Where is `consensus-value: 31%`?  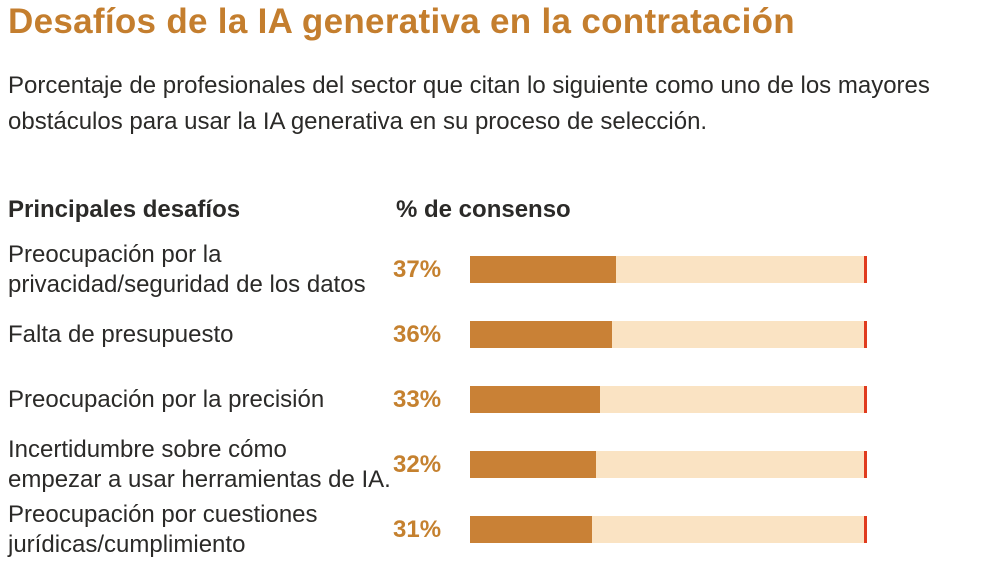
consensus-value: 31% is located at coordinates (417, 529).